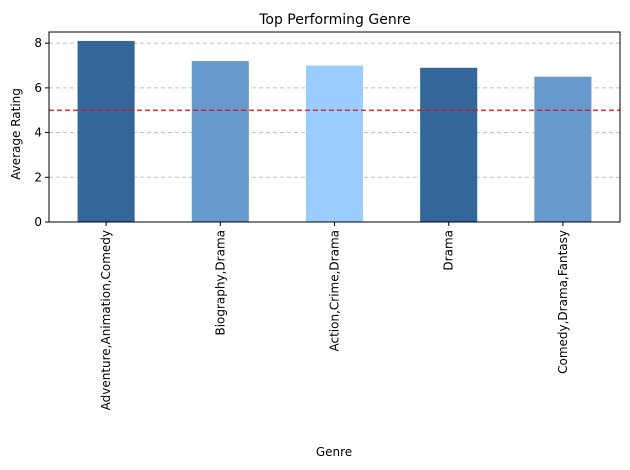  What do you see at coordinates (38, 88) in the screenshot?
I see `y-tick-label: 6` at bounding box center [38, 88].